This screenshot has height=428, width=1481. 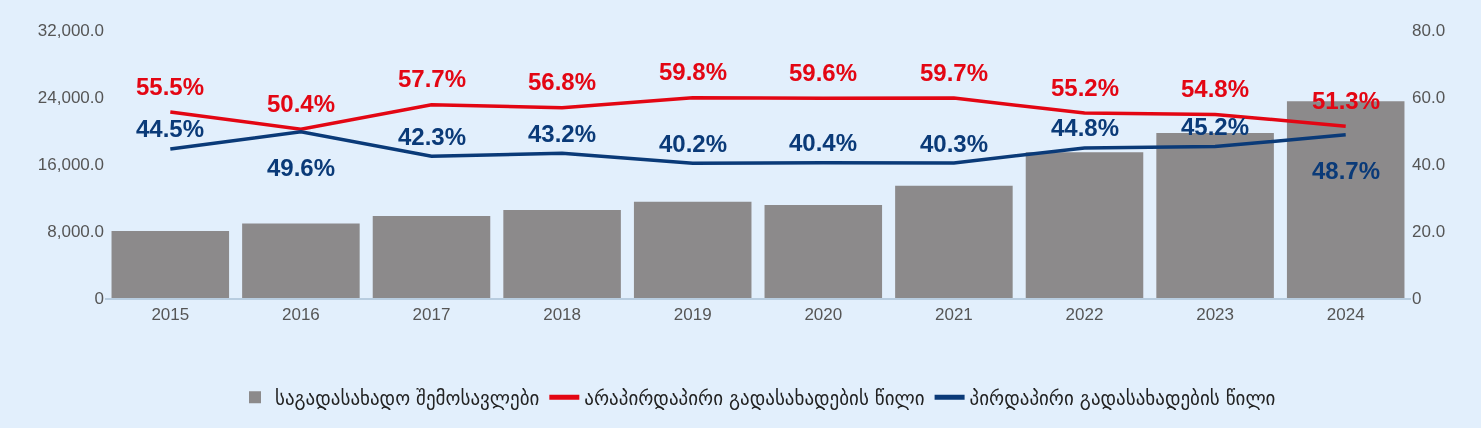 What do you see at coordinates (1085, 87) in the screenshot?
I see `data-label: 55.2%` at bounding box center [1085, 87].